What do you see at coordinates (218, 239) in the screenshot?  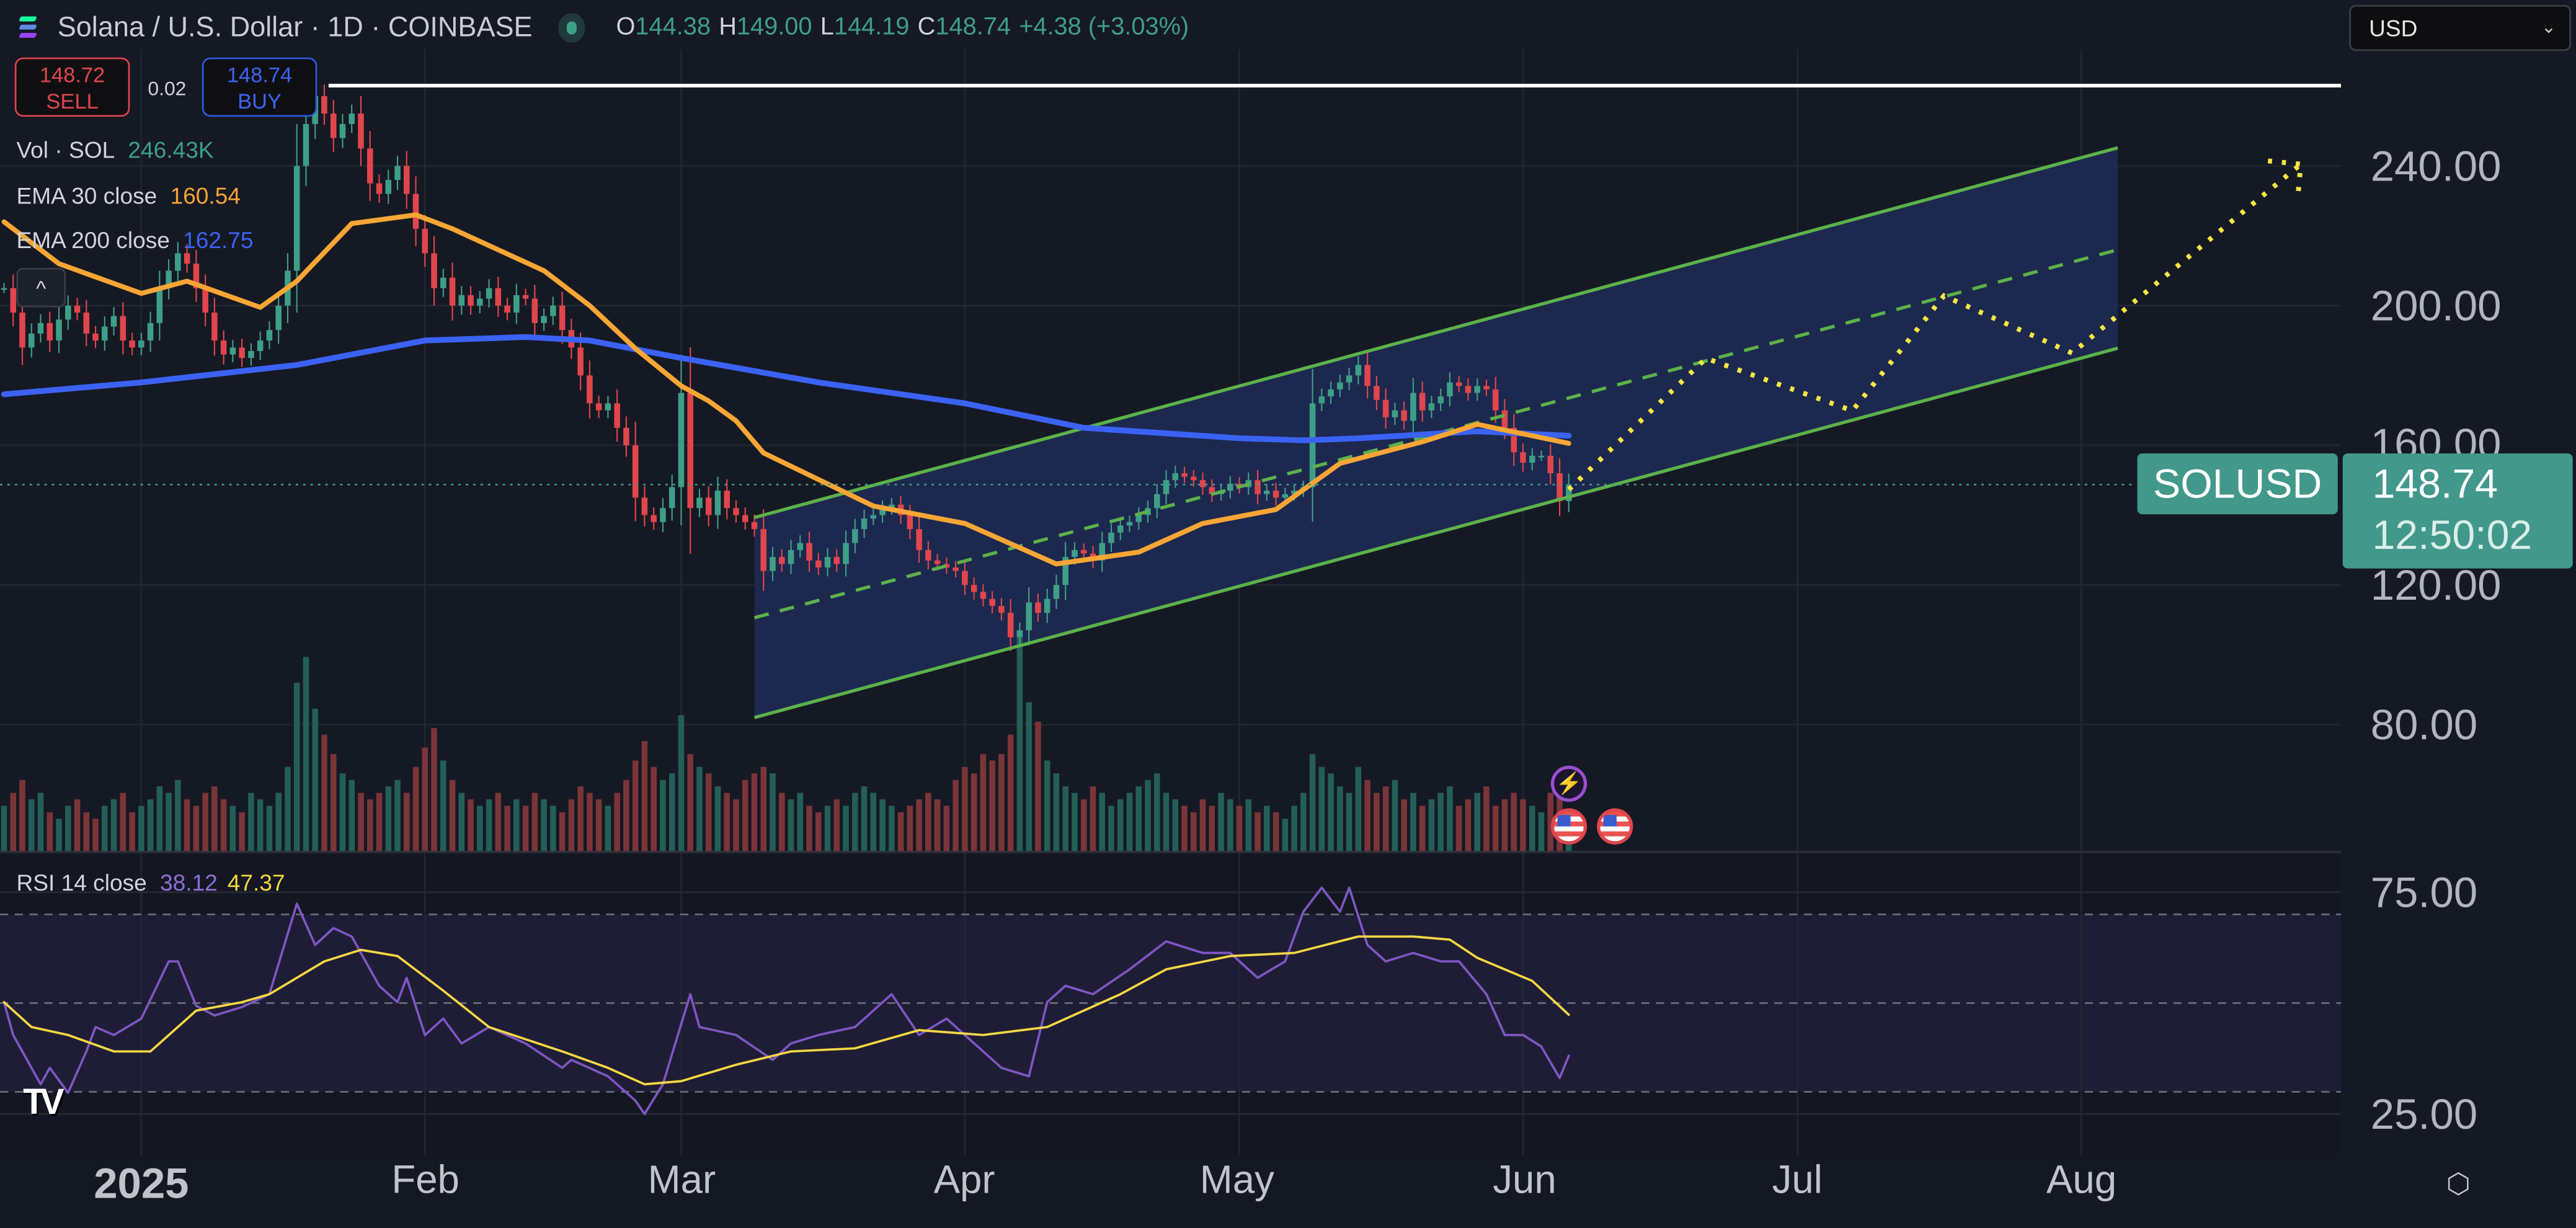 I see `ema200-value: 162.75` at bounding box center [218, 239].